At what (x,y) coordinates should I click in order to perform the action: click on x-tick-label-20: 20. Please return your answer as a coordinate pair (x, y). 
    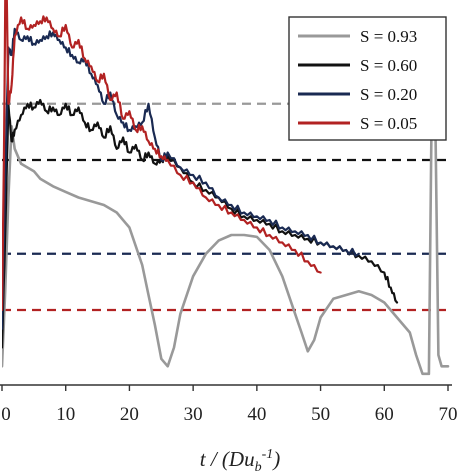
    Looking at the image, I should click on (129, 414).